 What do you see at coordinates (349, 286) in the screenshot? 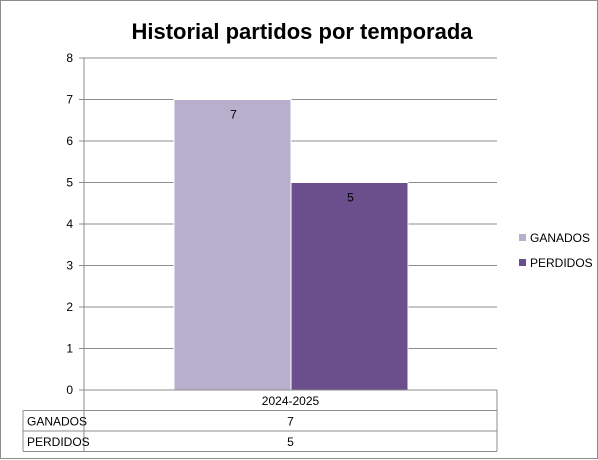
I see `bar-perdidos` at bounding box center [349, 286].